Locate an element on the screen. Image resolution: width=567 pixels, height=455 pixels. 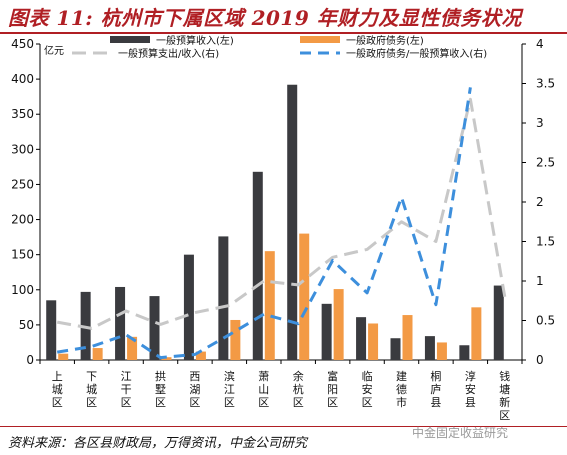
left-tick-label: 150 is located at coordinates (22, 255).